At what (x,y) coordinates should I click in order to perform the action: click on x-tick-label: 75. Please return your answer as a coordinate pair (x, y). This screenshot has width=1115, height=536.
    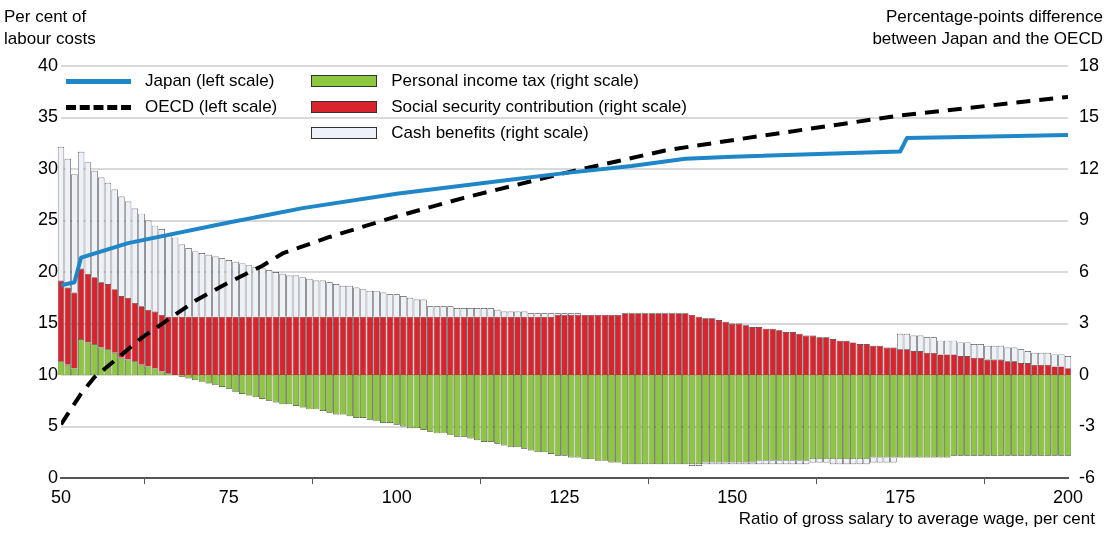
    Looking at the image, I should click on (228, 496).